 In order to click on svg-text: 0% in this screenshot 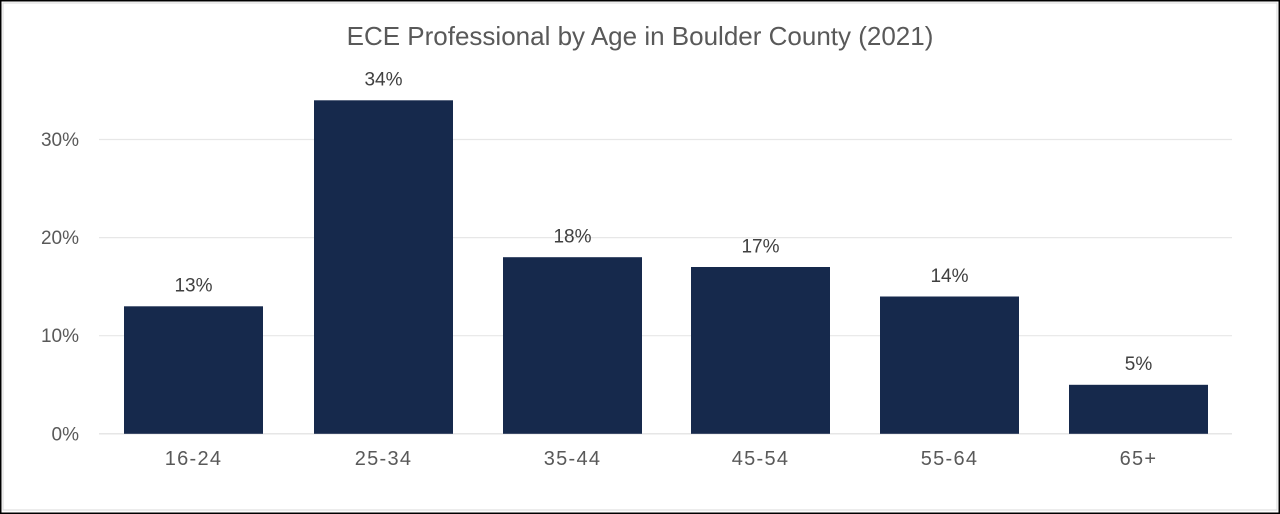, I will do `click(66, 434)`.